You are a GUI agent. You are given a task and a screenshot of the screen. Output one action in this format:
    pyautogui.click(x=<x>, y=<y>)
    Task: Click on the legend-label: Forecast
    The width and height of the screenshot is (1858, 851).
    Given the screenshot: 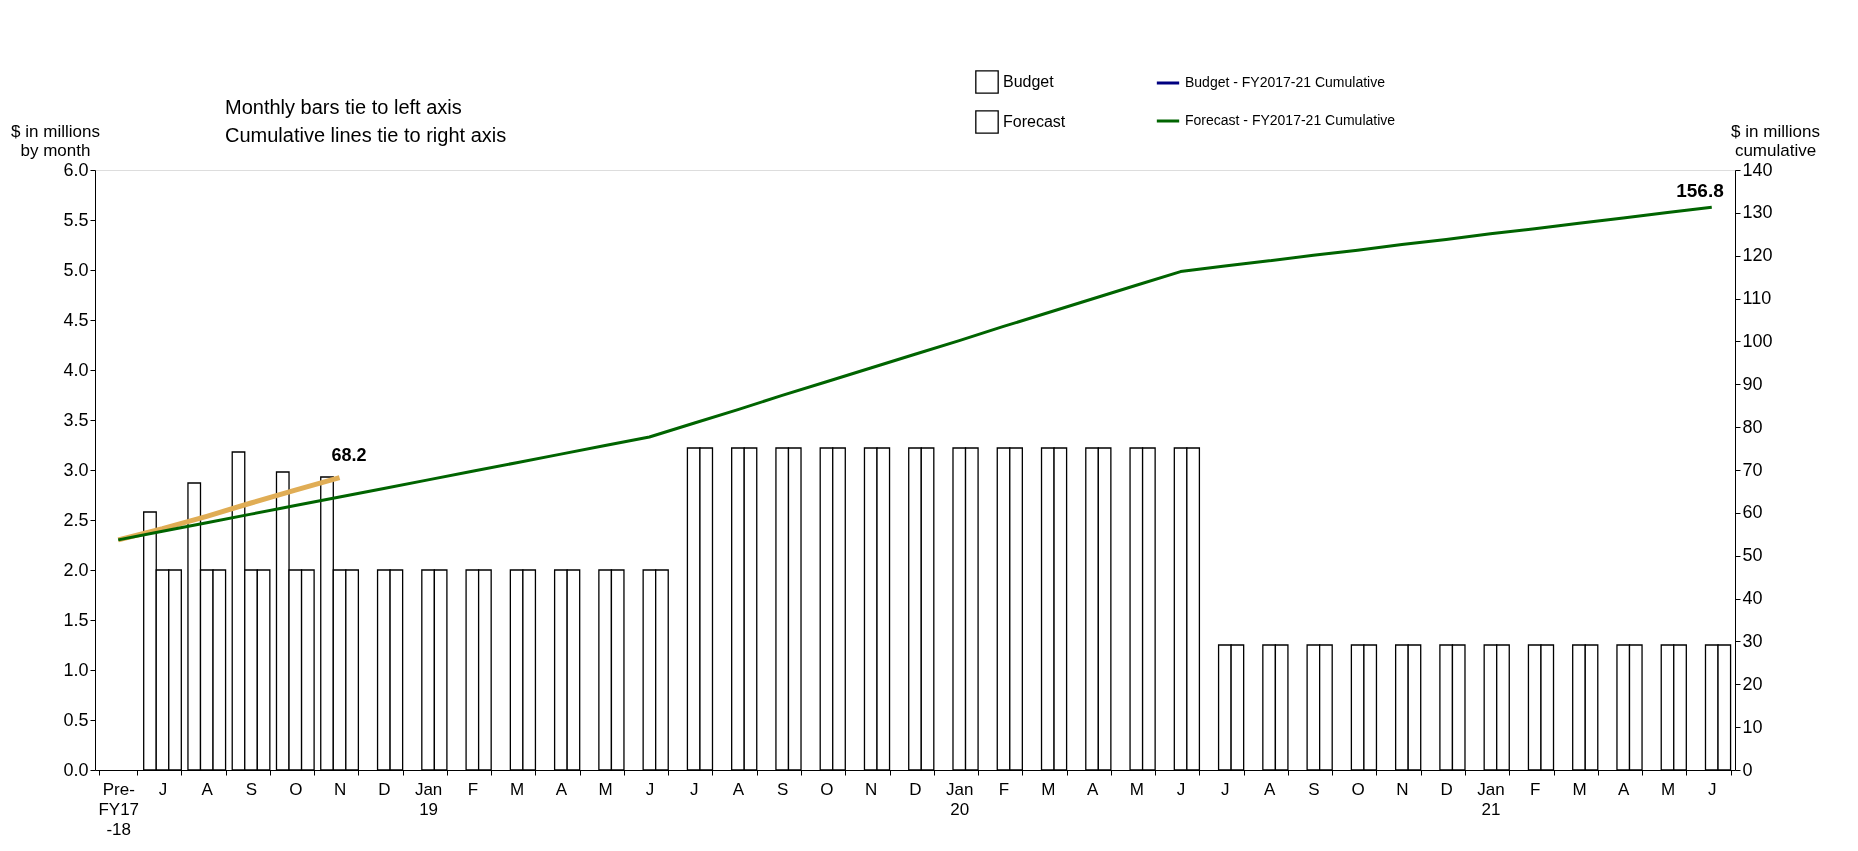 What is the action you would take?
    pyautogui.click(x=1034, y=121)
    